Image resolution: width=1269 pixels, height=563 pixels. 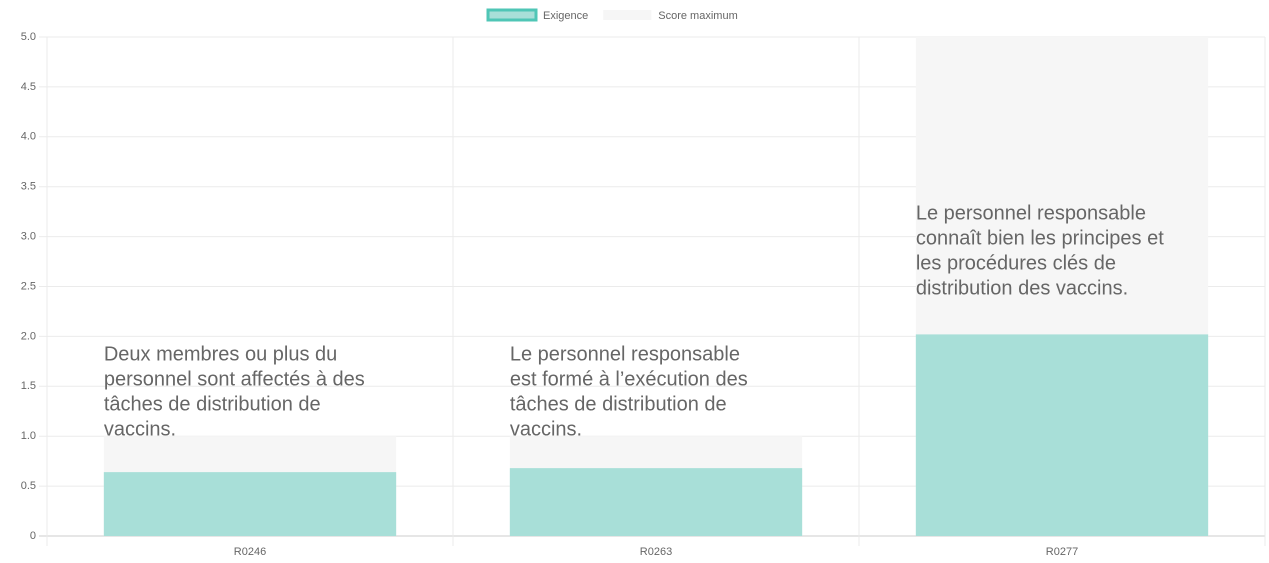 What do you see at coordinates (28, 336) in the screenshot?
I see `y-tick-label: 2.0` at bounding box center [28, 336].